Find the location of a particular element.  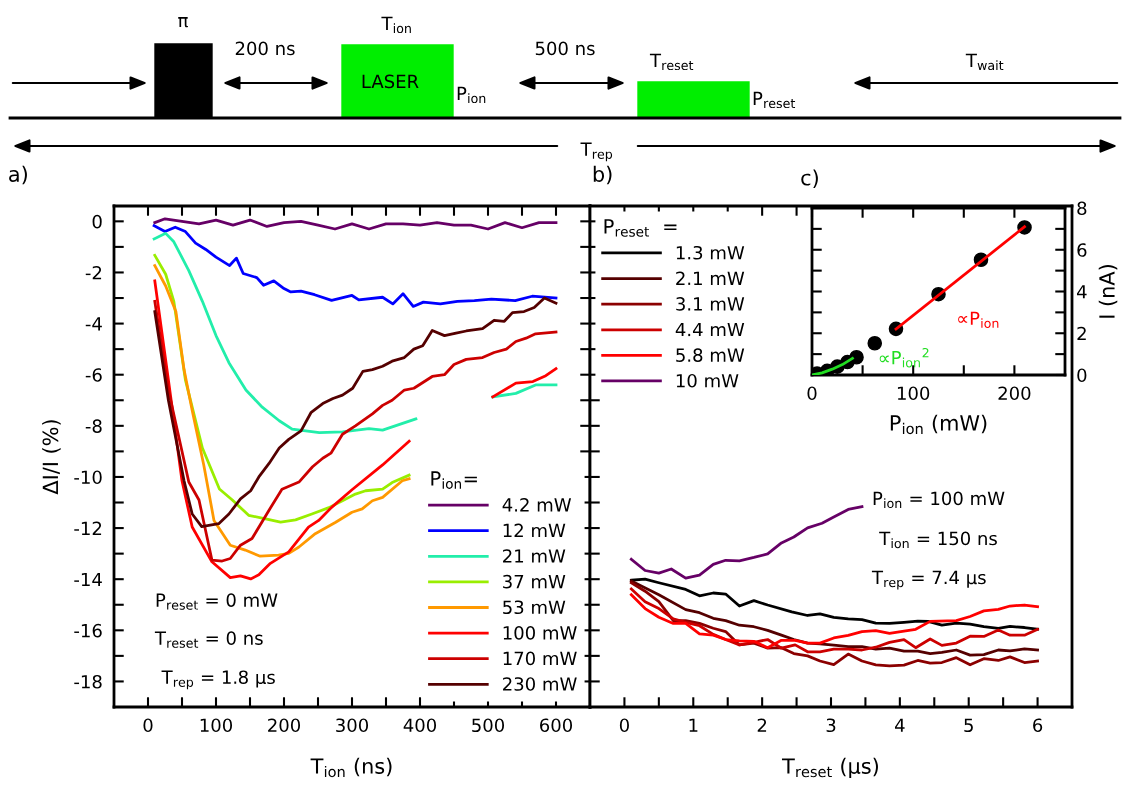

y-tick-label: -16 is located at coordinates (88, 630).